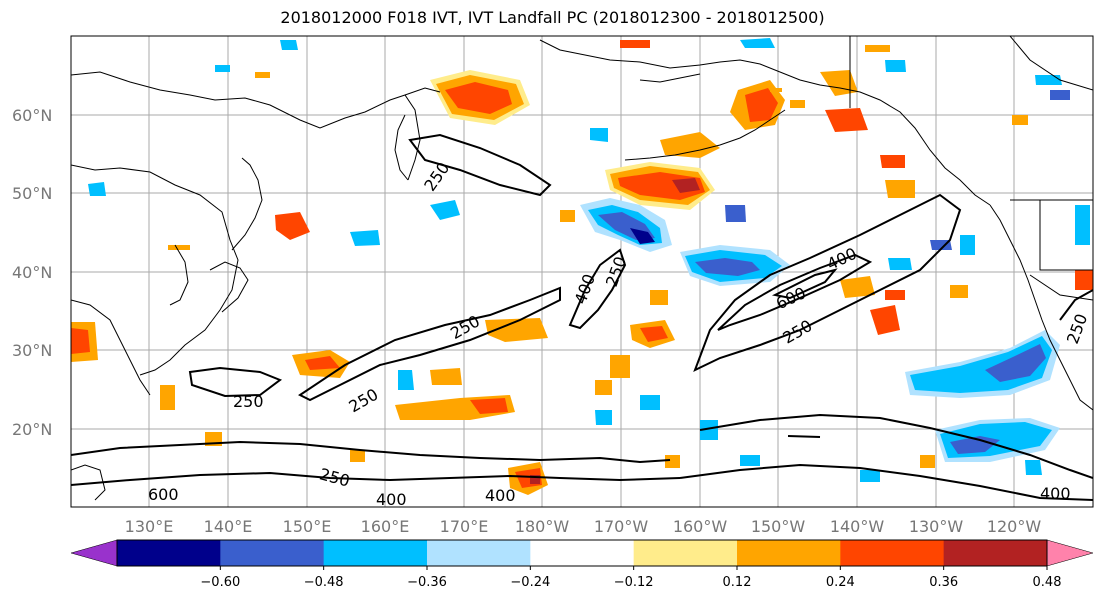  I want to click on colorbar-tick-label: 0.48, so click(1047, 582).